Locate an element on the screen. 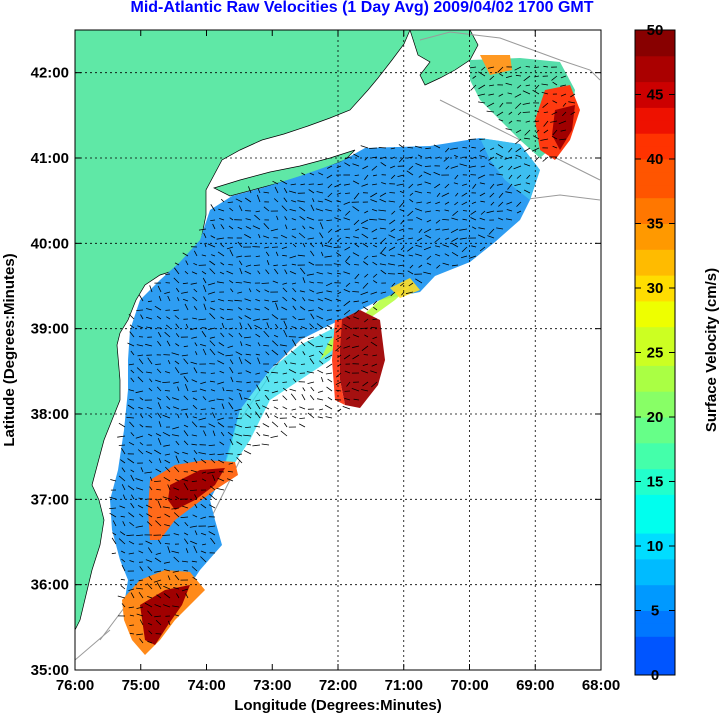  colorbar-label: Surface Velocity (cm/s) is located at coordinates (711, 350).